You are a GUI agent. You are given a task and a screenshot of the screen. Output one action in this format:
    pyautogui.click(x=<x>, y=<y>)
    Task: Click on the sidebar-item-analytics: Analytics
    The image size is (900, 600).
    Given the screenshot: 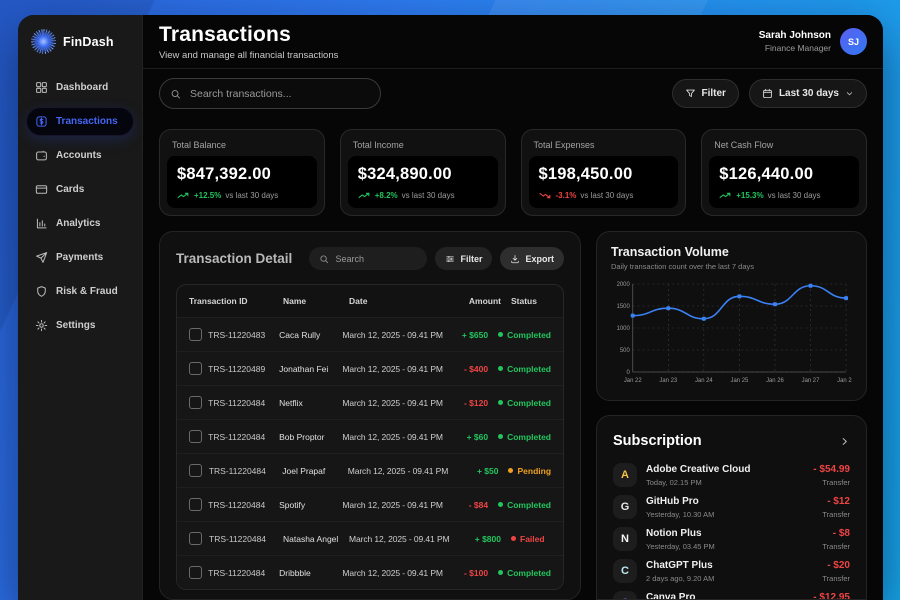 What is the action you would take?
    pyautogui.click(x=80, y=223)
    